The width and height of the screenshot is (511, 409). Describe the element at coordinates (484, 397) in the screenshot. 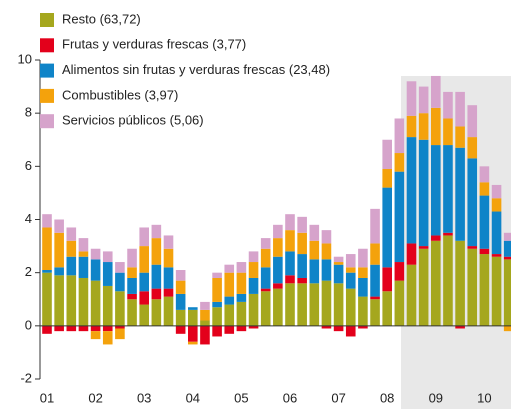

I see `x-tick-label: 10` at that location.